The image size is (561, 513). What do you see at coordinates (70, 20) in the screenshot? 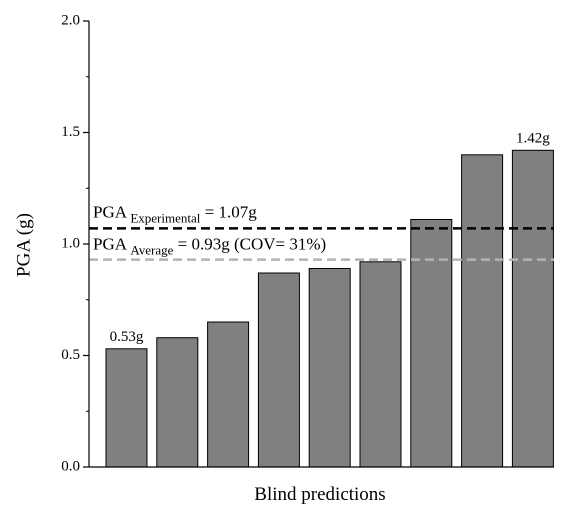
I see `y-tick-label: 2.0` at bounding box center [70, 20].